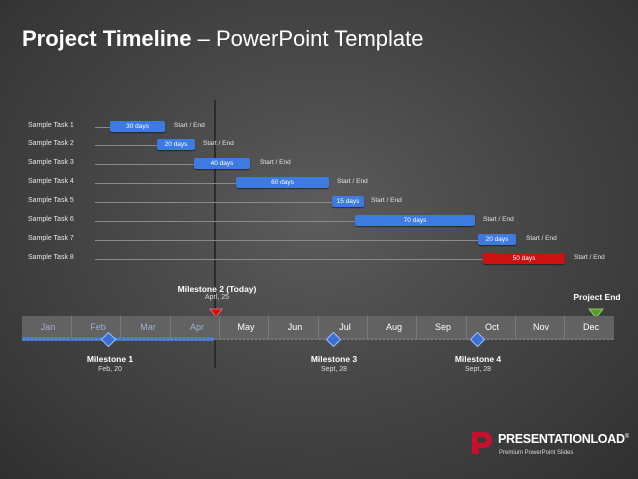 The image size is (638, 479). What do you see at coordinates (217, 297) in the screenshot?
I see `milestone-today-date: Aprl, 25` at bounding box center [217, 297].